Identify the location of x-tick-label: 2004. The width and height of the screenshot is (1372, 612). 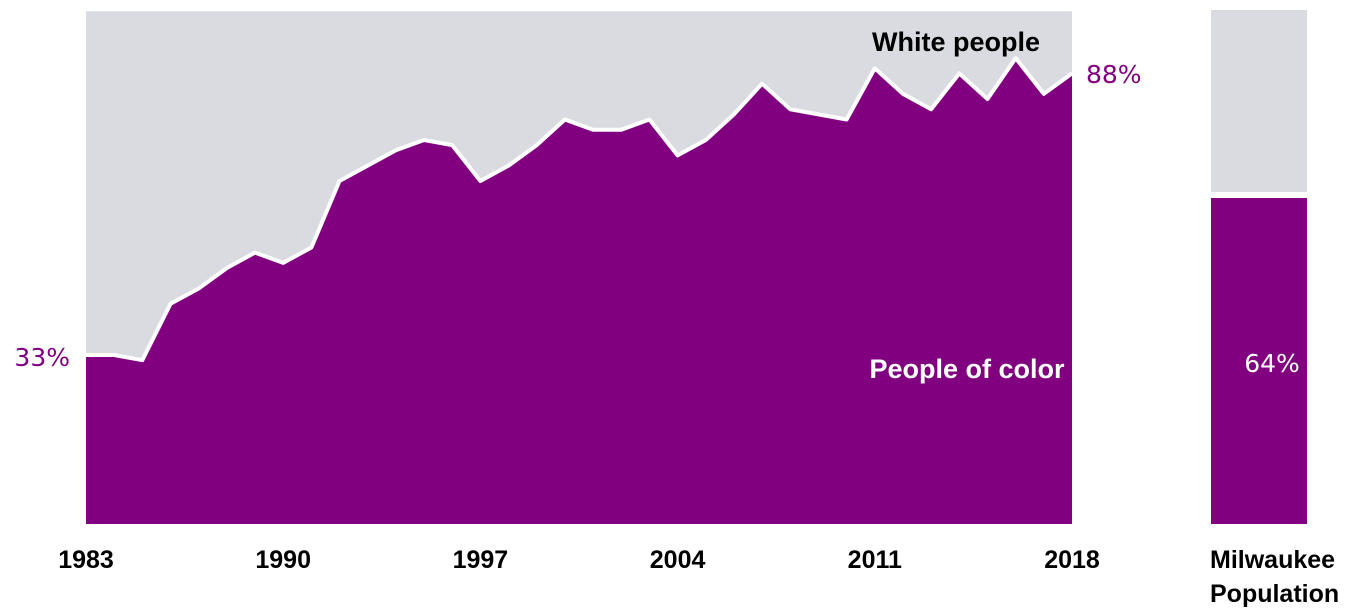
(678, 560).